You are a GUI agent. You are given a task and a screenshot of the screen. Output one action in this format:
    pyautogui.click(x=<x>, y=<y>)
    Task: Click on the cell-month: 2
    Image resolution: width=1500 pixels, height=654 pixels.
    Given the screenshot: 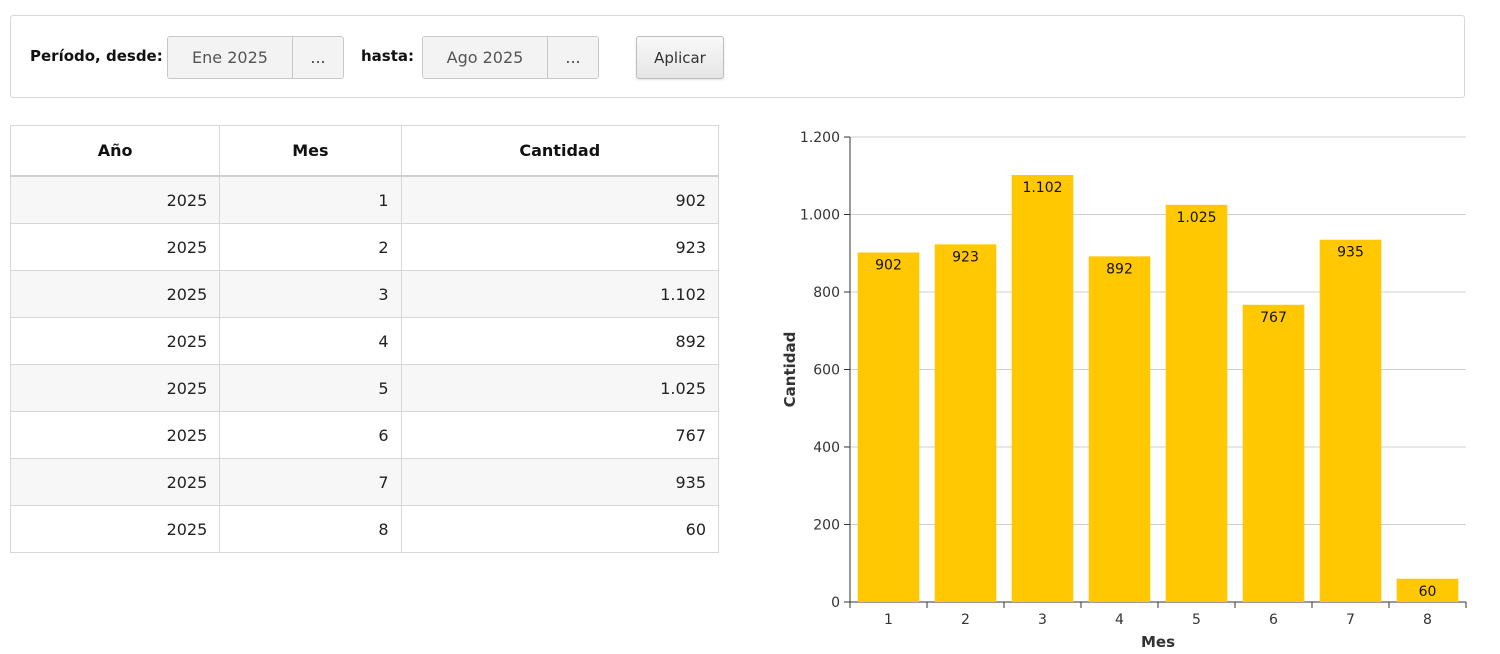 What is the action you would take?
    pyautogui.click(x=310, y=247)
    